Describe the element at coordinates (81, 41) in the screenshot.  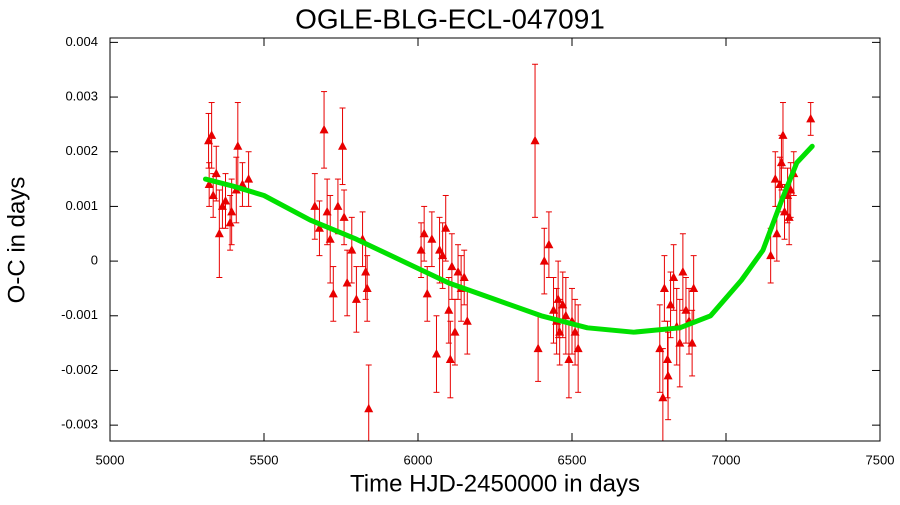
I see `y-tick-label: 0.004` at that location.